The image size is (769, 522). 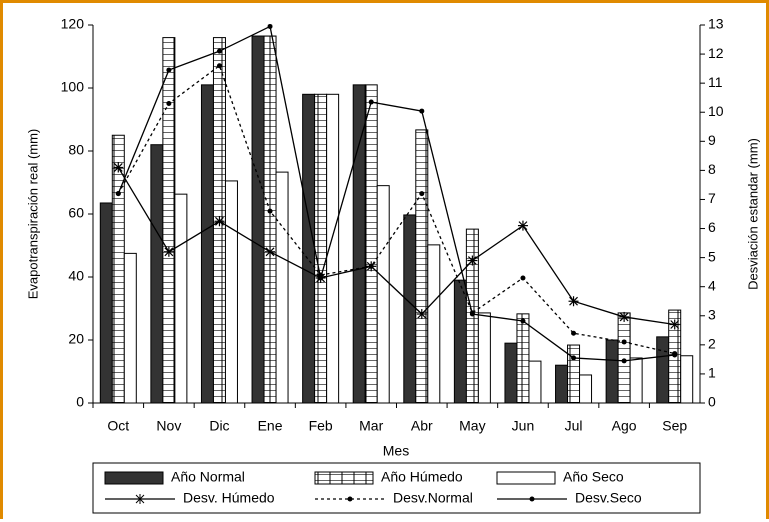 I want to click on y2-tick-label: 13, so click(x=716, y=24).